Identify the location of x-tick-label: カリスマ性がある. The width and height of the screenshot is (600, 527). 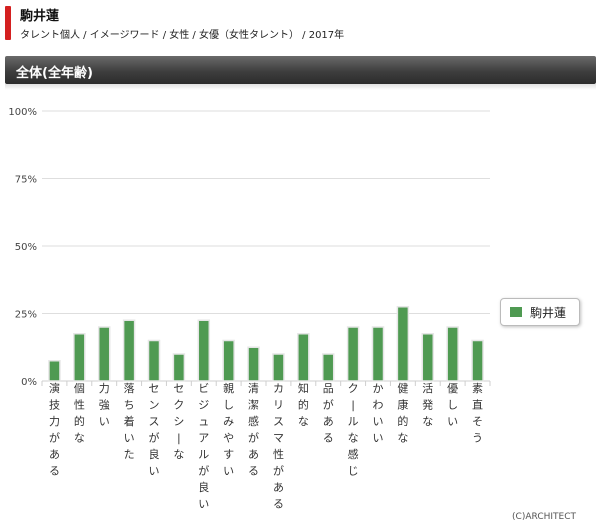
(278, 446).